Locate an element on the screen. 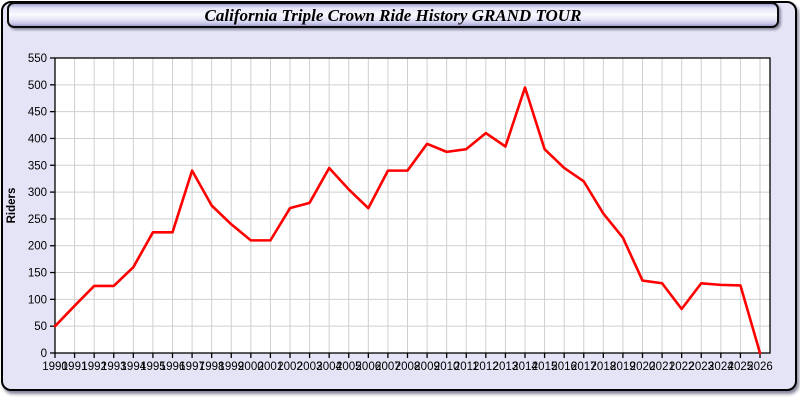  y-tick-label: 100 is located at coordinates (37, 300).